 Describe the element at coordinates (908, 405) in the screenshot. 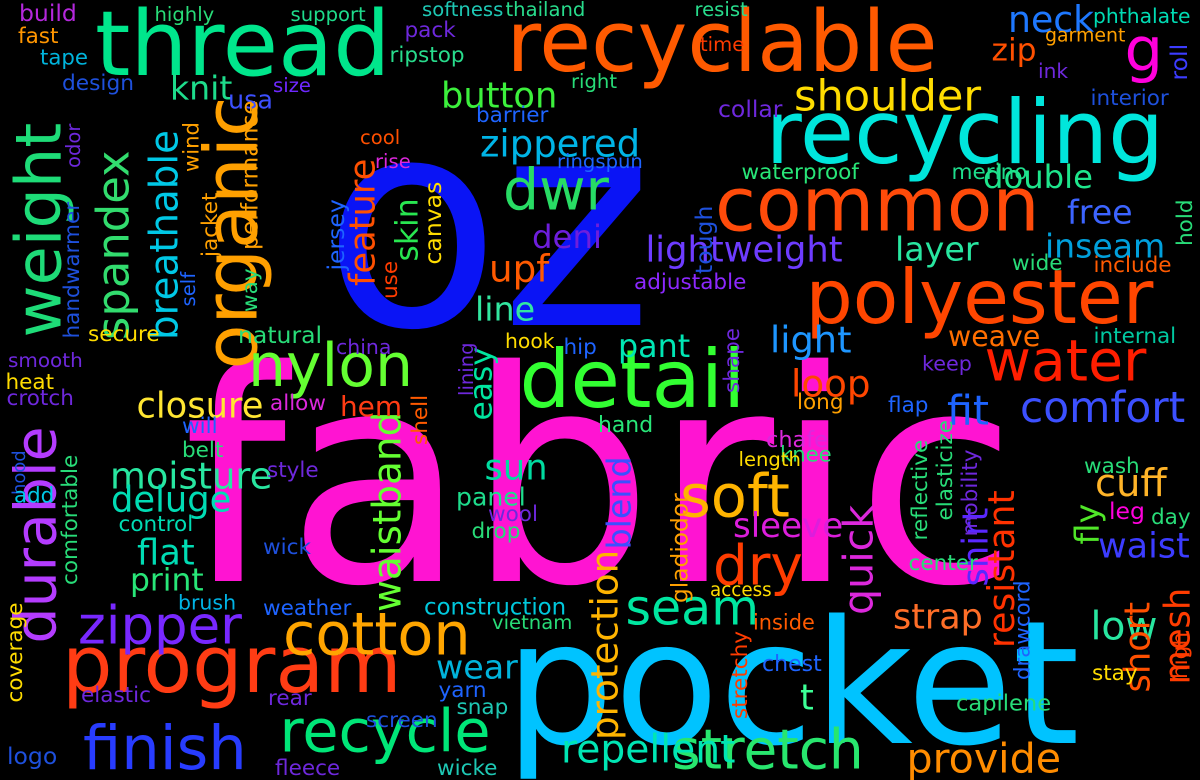

I see `word-flap: flap` at that location.